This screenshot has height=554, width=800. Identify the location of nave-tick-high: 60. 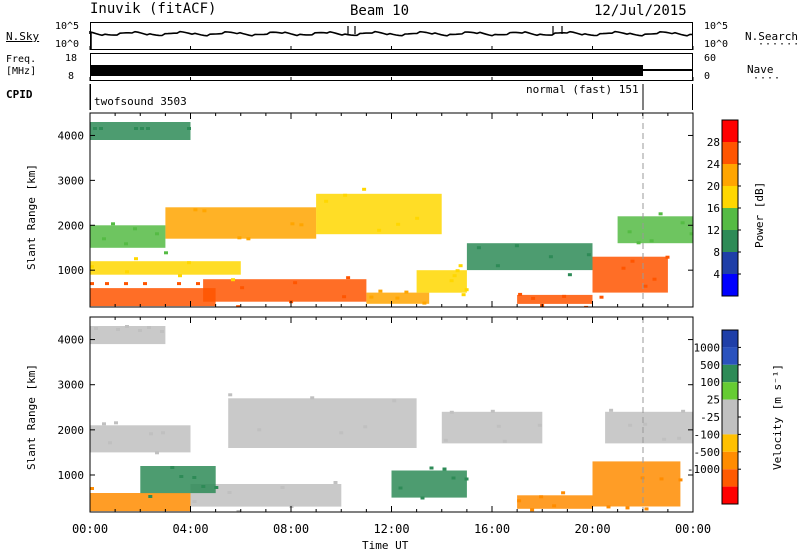
(710, 58).